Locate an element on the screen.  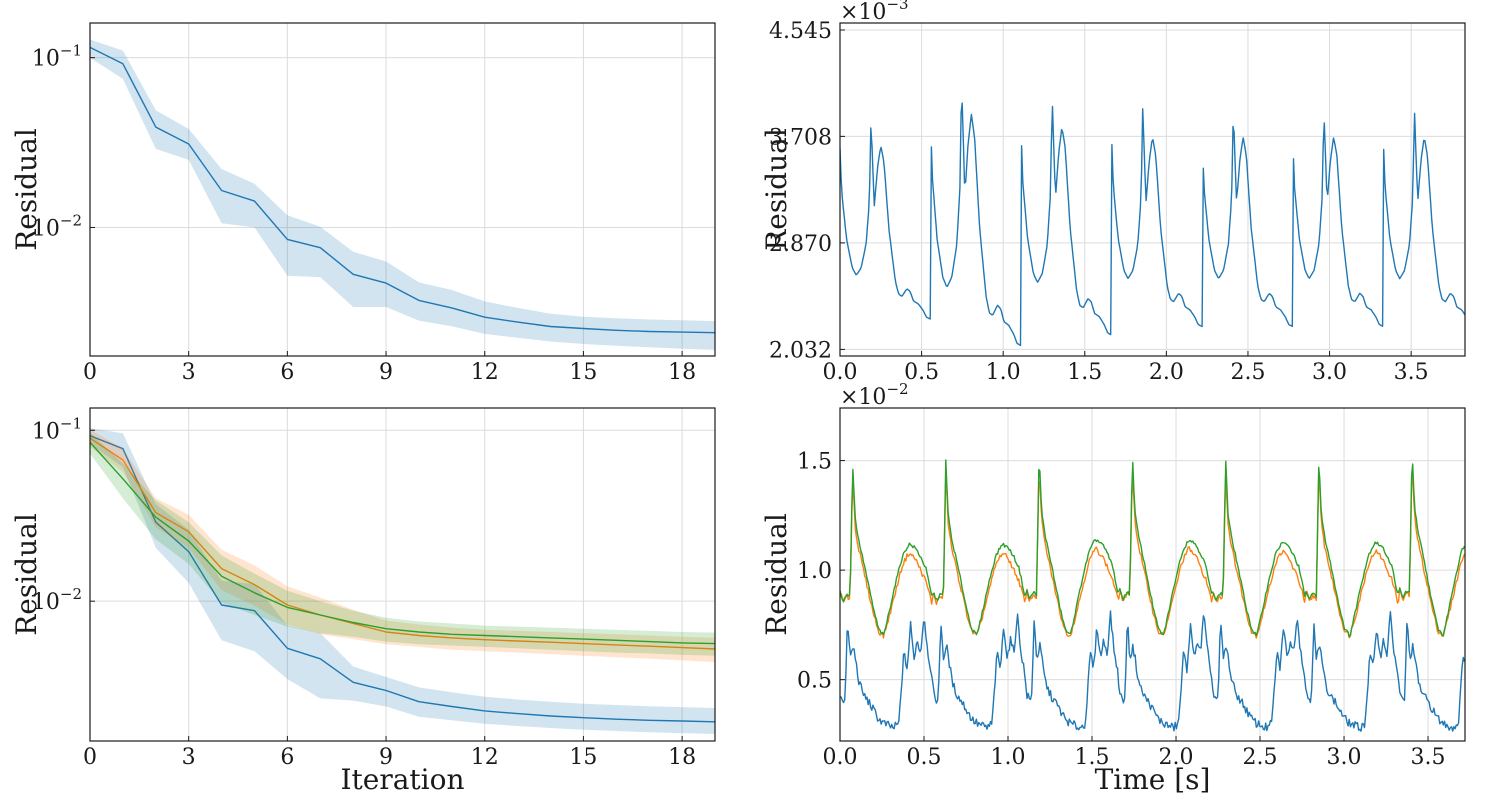
band-green is located at coordinates (402, 544).